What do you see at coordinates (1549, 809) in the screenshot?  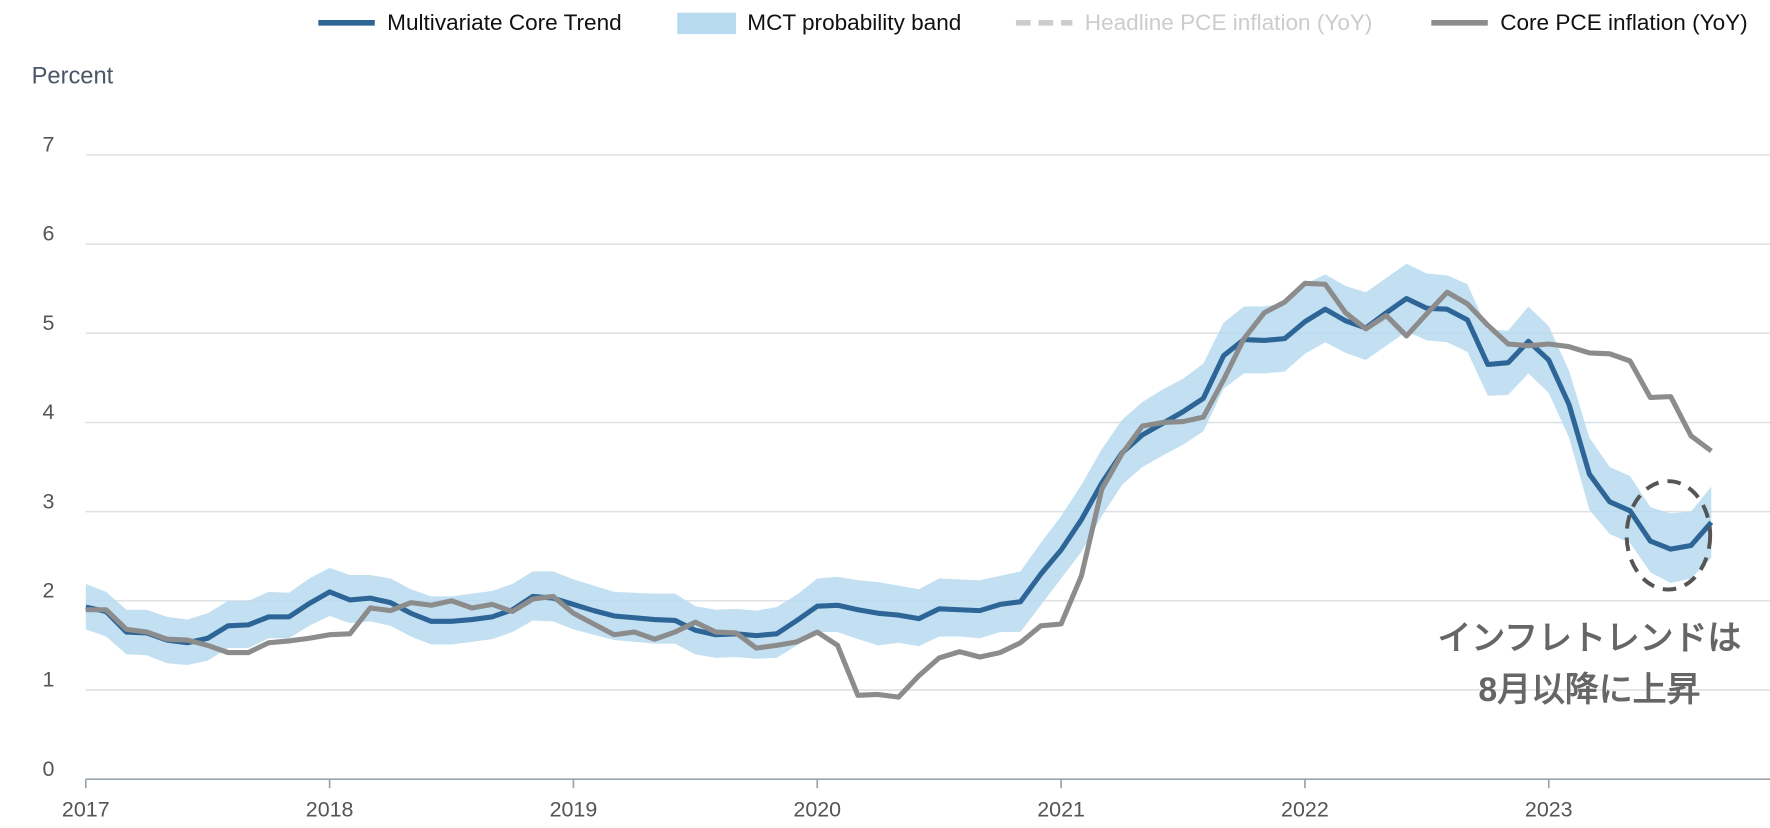 I see `x-tick-label: 2023` at bounding box center [1549, 809].